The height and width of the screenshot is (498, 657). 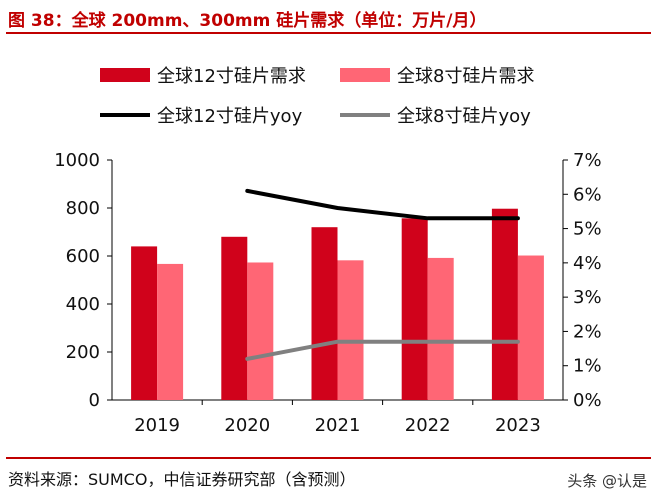 I want to click on chart-title: 图 38：全球 200mm、300mm 硅片需求（单位：万片/月）, so click(x=247, y=21).